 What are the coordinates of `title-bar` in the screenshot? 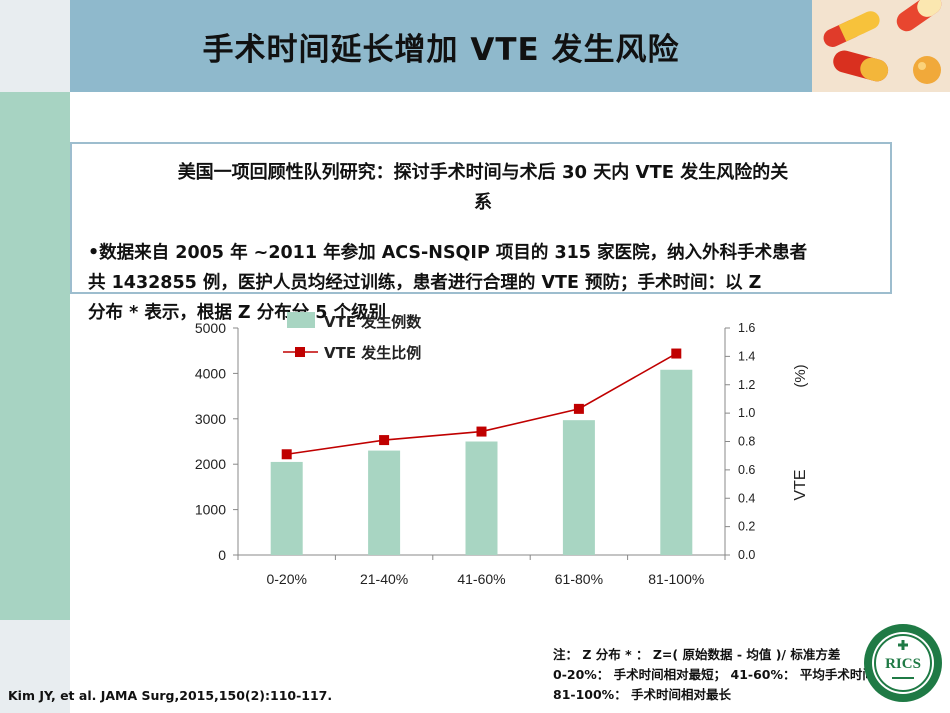 It's located at (441, 46).